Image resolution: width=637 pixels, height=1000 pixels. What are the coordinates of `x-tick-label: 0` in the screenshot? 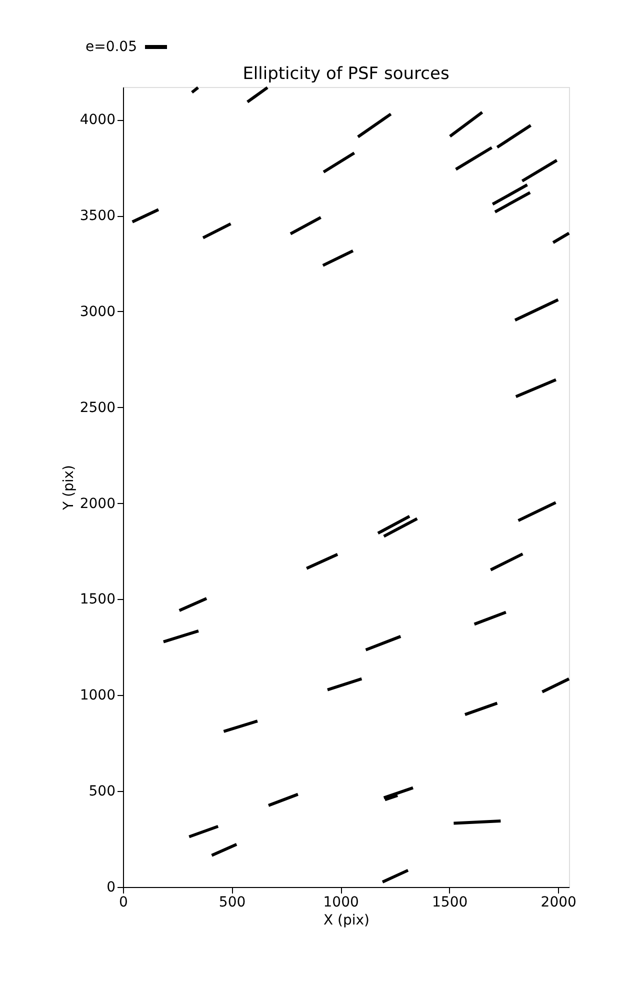 It's located at (123, 902).